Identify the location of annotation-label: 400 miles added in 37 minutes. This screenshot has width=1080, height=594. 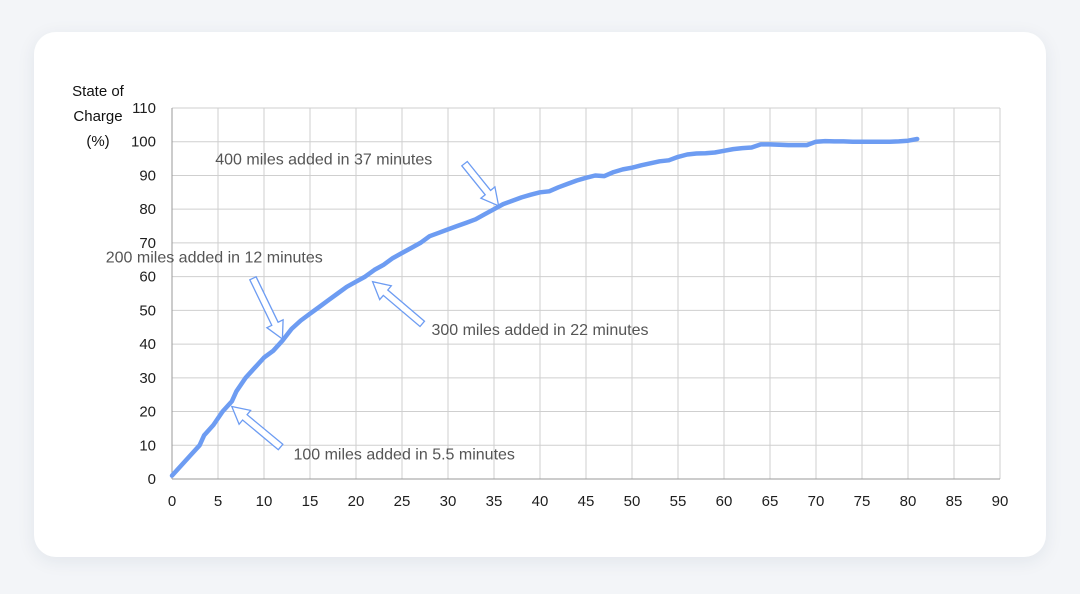
(323, 160).